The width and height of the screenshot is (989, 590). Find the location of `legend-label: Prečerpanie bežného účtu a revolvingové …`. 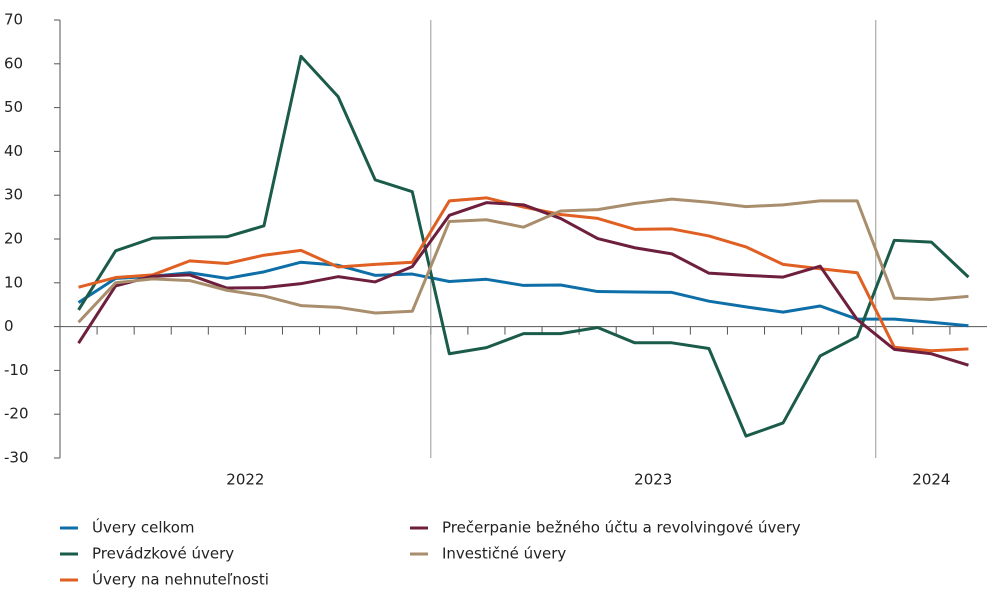

legend-label: Prečerpanie bežného účtu a revolvingové … is located at coordinates (621, 528).